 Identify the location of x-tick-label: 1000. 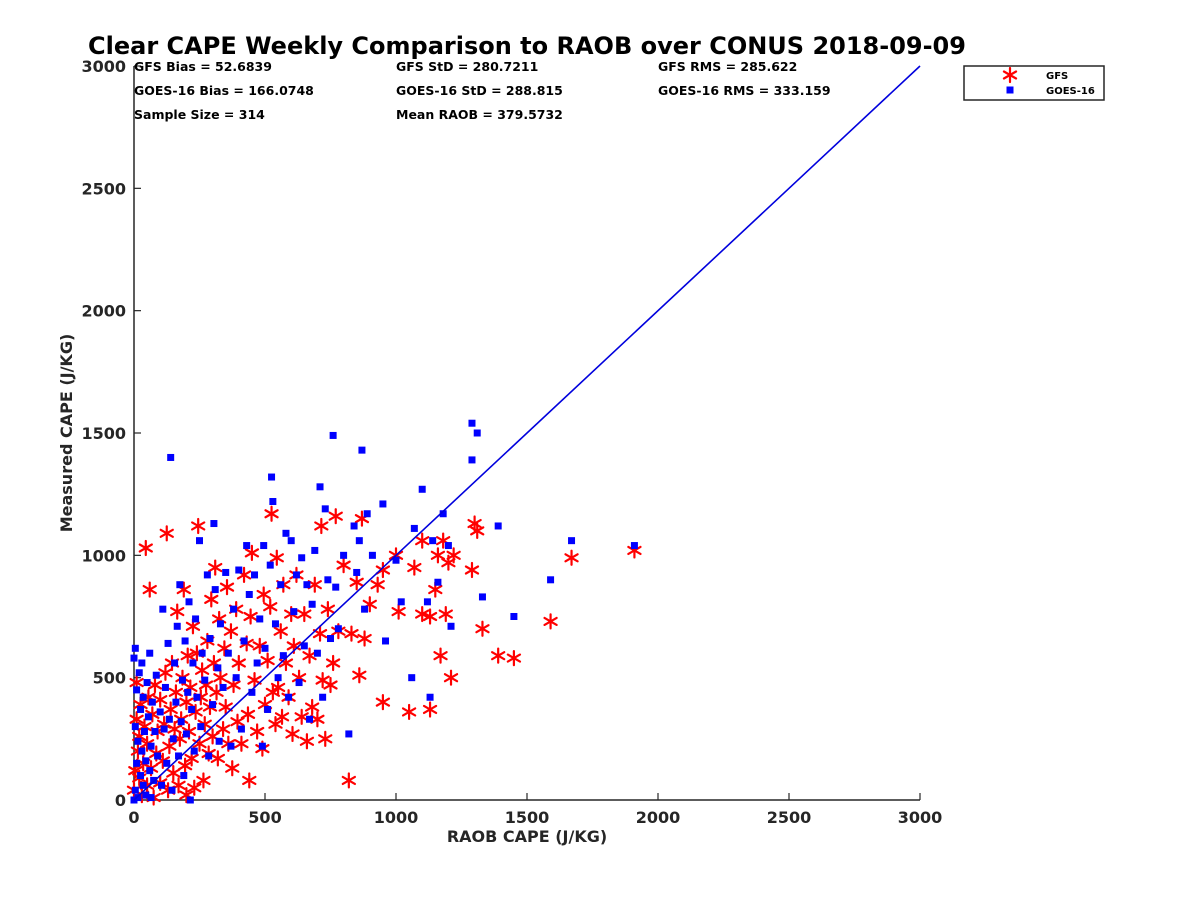
(396, 817).